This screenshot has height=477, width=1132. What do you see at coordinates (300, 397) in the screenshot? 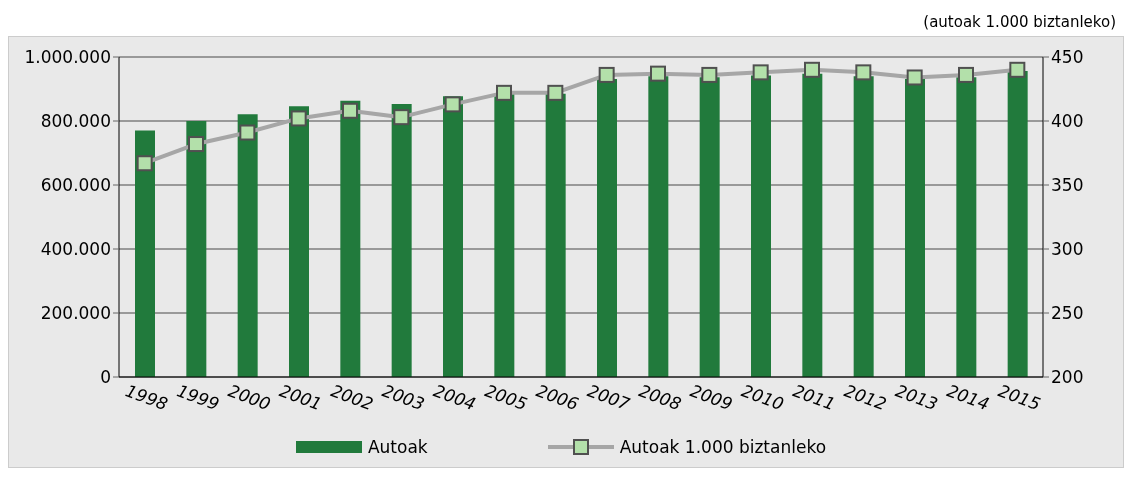
I see `x-tick-label: 2001` at bounding box center [300, 397].